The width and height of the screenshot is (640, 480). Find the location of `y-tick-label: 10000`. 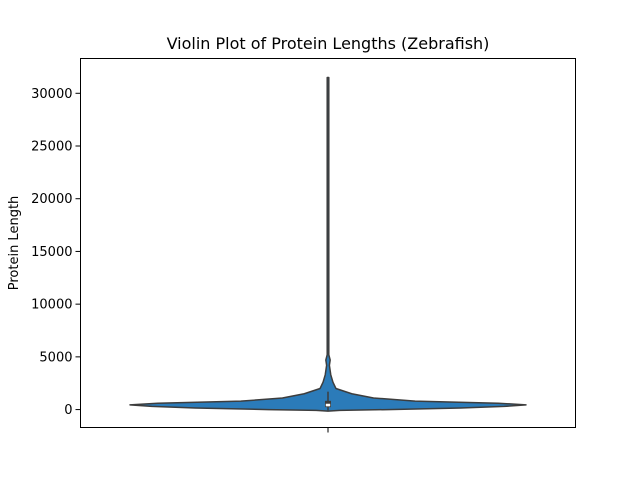

y-tick-label: 10000 is located at coordinates (51, 305).